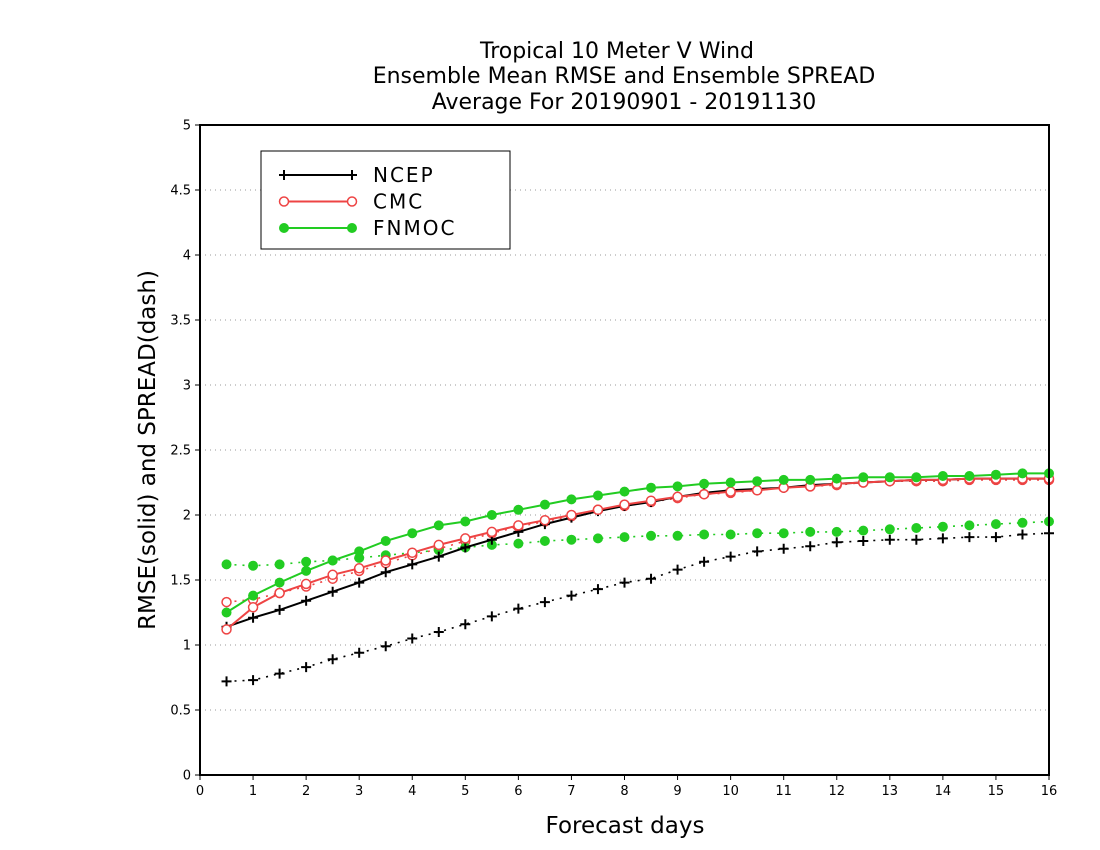 The width and height of the screenshot is (1100, 850). What do you see at coordinates (518, 791) in the screenshot?
I see `x-tick-label: 6` at bounding box center [518, 791].